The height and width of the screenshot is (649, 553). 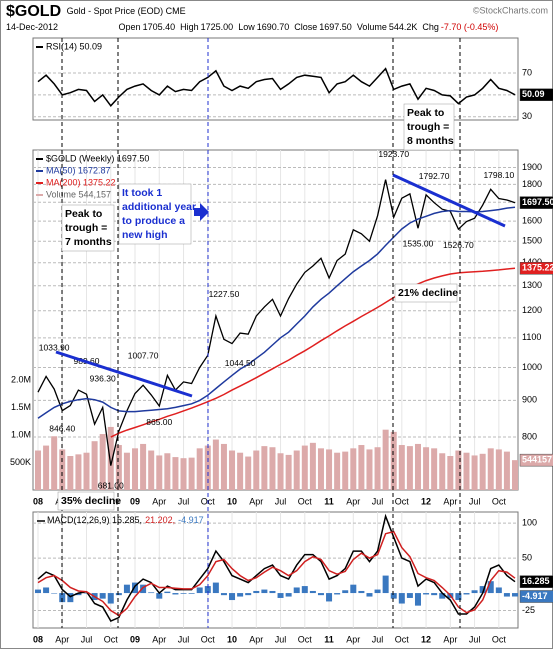 What do you see at coordinates (94, 520) in the screenshot?
I see `legend-entry: MACD(12,26,9) 16.285,` at bounding box center [94, 520].